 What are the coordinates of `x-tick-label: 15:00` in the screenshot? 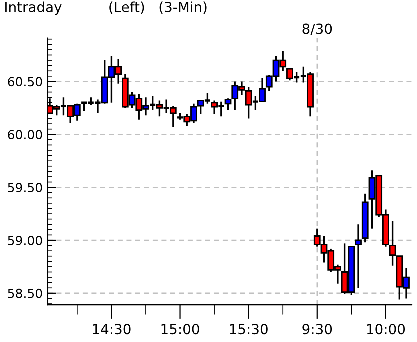 It's located at (181, 329).